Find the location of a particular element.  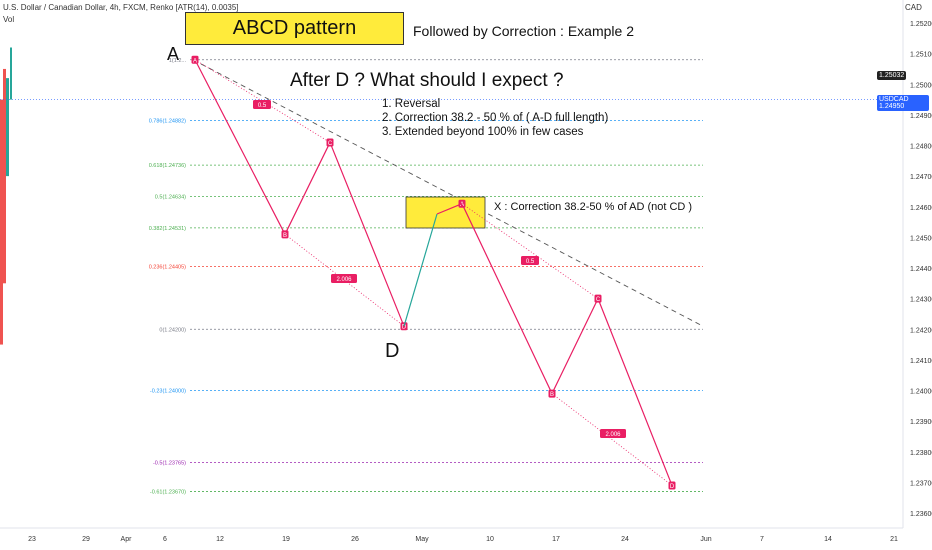

x-tick-label: 14 is located at coordinates (828, 539).